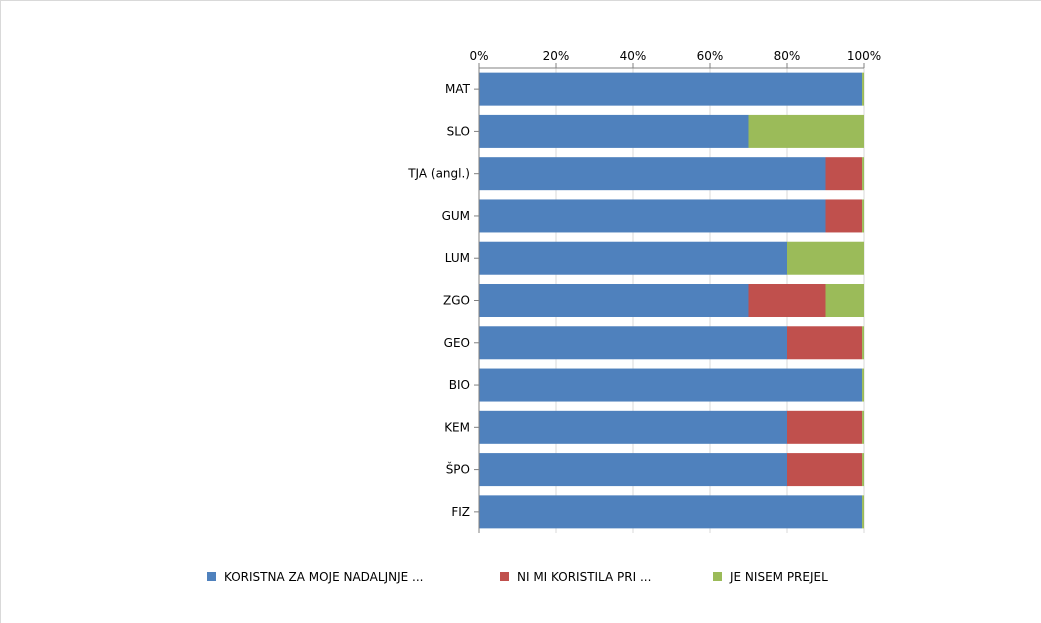  Describe the element at coordinates (457, 258) in the screenshot. I see `category-label: LUM` at that location.